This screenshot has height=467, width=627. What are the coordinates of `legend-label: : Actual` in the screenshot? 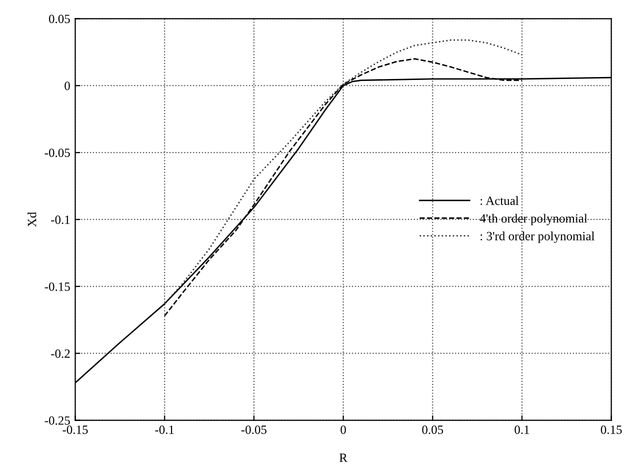 It's located at (499, 201).